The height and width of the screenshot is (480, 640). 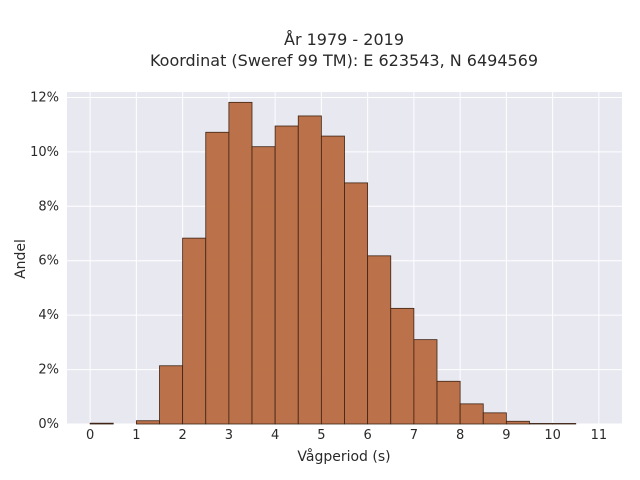 What do you see at coordinates (44, 97) in the screenshot?
I see `y-tick-label-6: 12%` at bounding box center [44, 97].